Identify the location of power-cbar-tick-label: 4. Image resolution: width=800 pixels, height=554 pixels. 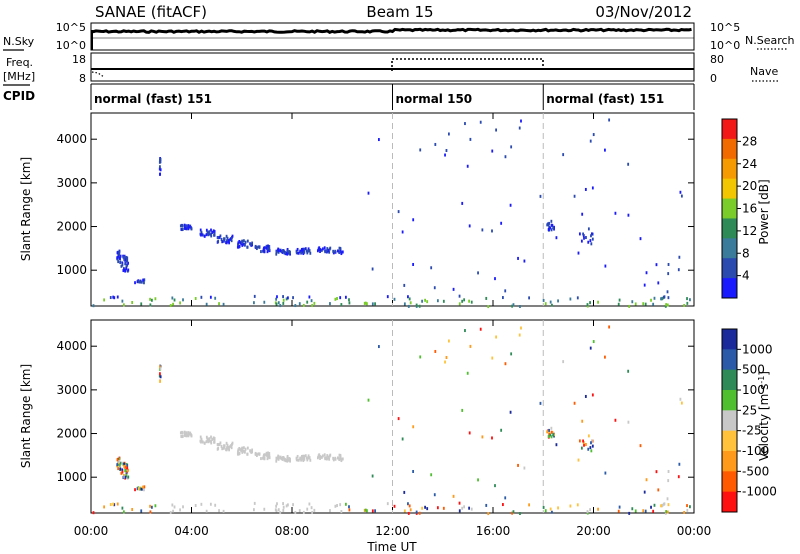
(746, 276).